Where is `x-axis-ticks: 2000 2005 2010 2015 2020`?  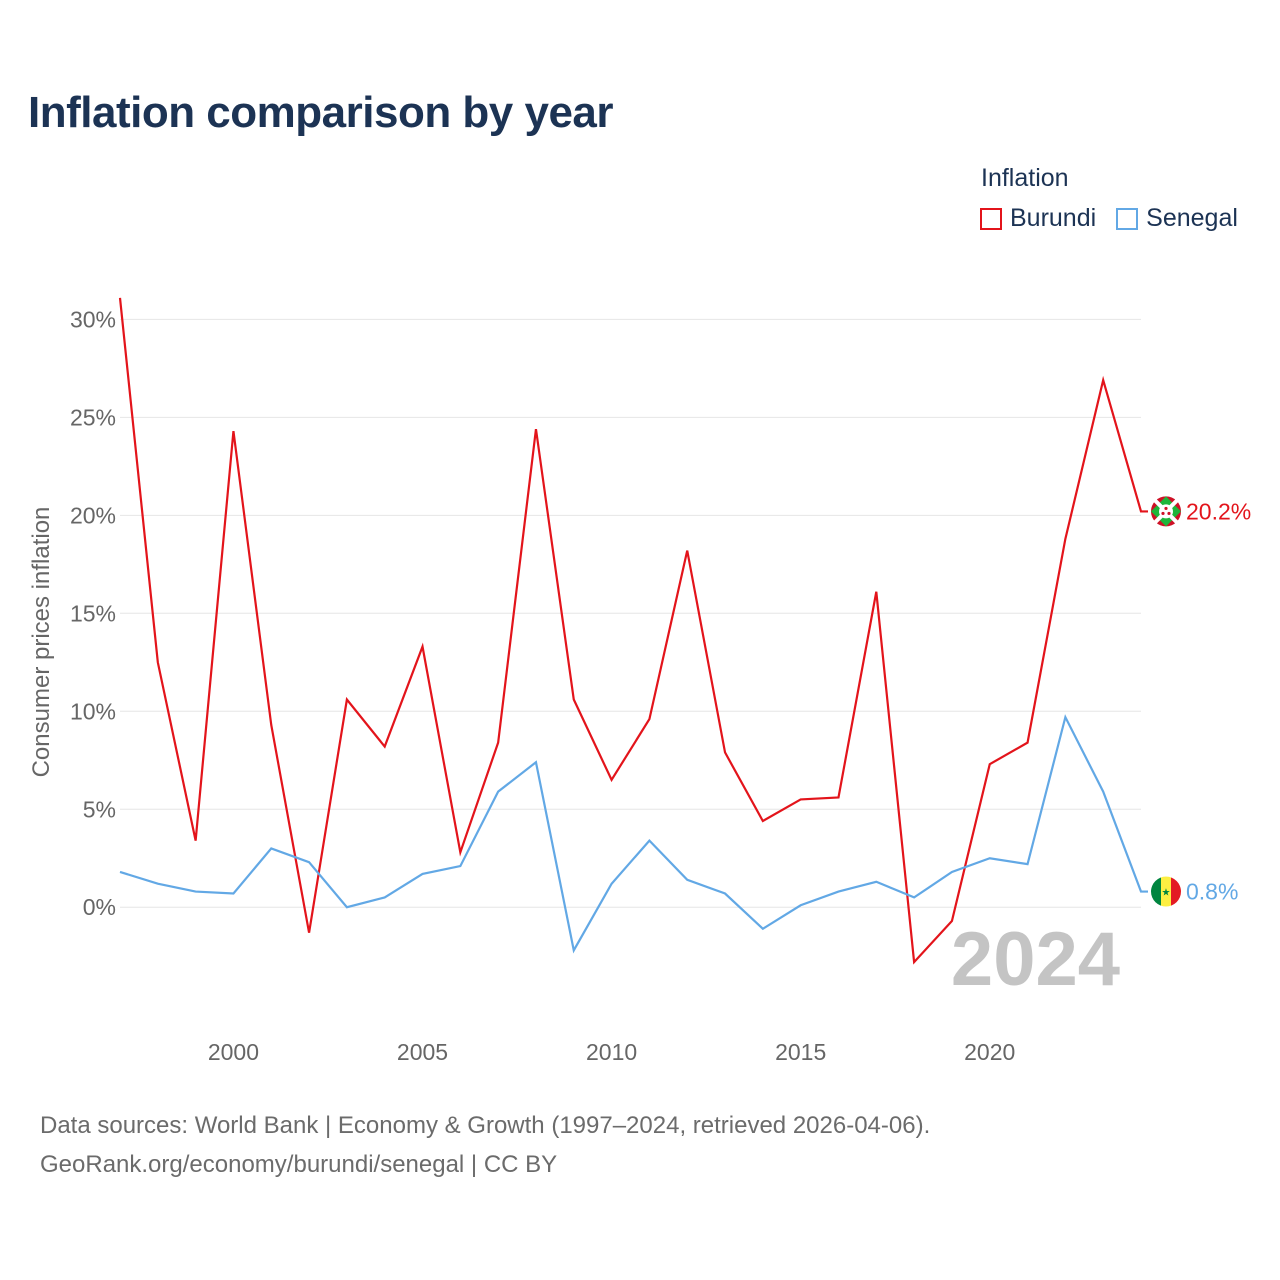 x-axis-ticks: 2000 2005 2010 2015 2020 is located at coordinates (611, 1052).